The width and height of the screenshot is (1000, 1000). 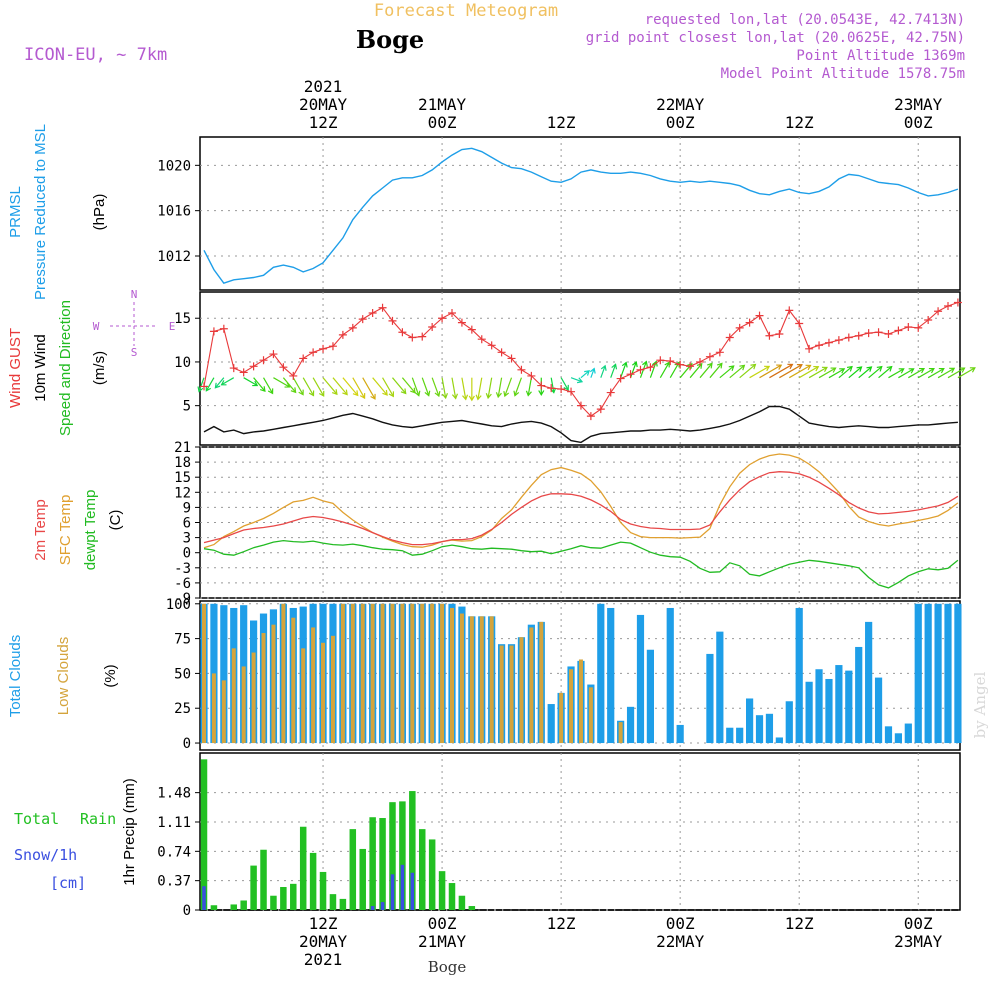 I want to click on temperature-ytick-label: 18, so click(x=182, y=463).